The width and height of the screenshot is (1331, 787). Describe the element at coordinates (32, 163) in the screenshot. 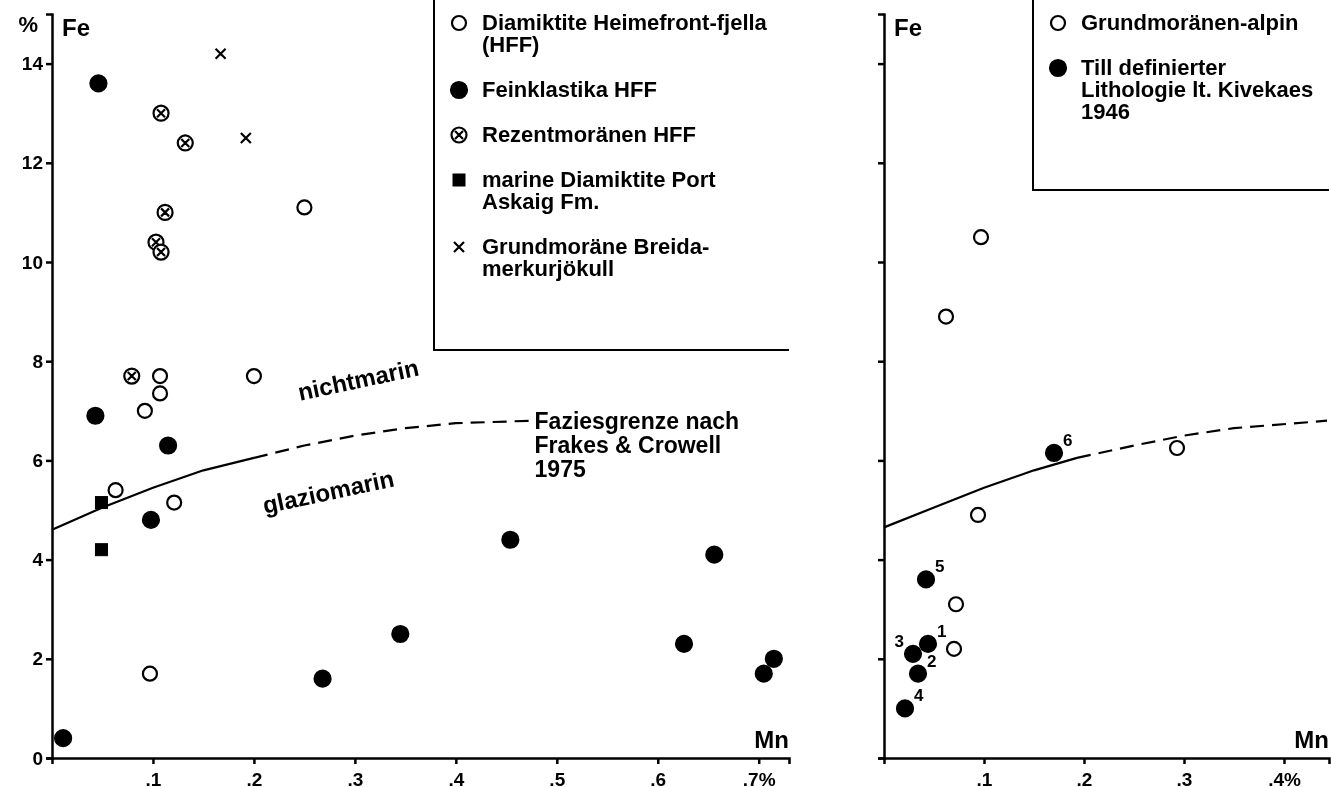

I see `y-tick-label: 12` at that location.